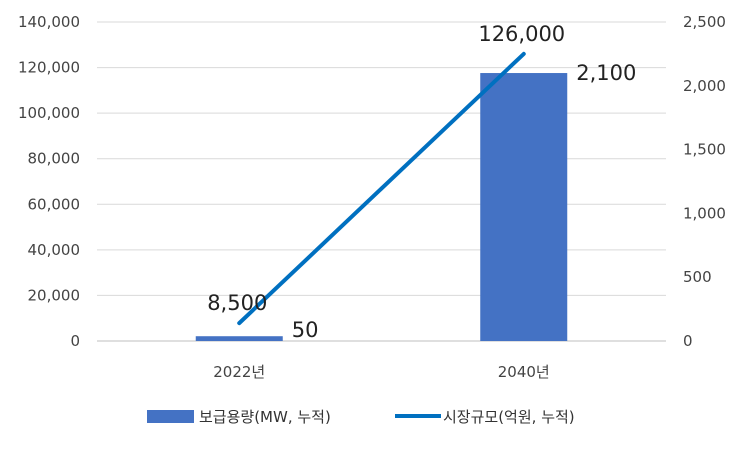 The width and height of the screenshot is (750, 449). Describe the element at coordinates (704, 213) in the screenshot. I see `y-right-tick-label: 1,000` at that location.